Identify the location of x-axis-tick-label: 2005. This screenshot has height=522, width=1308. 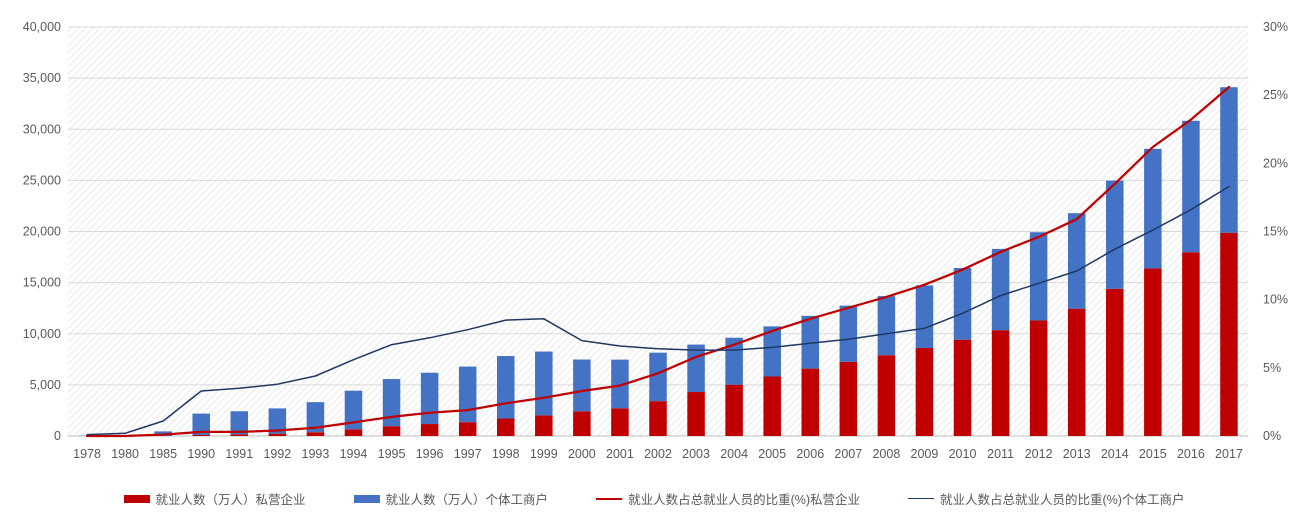
(772, 454).